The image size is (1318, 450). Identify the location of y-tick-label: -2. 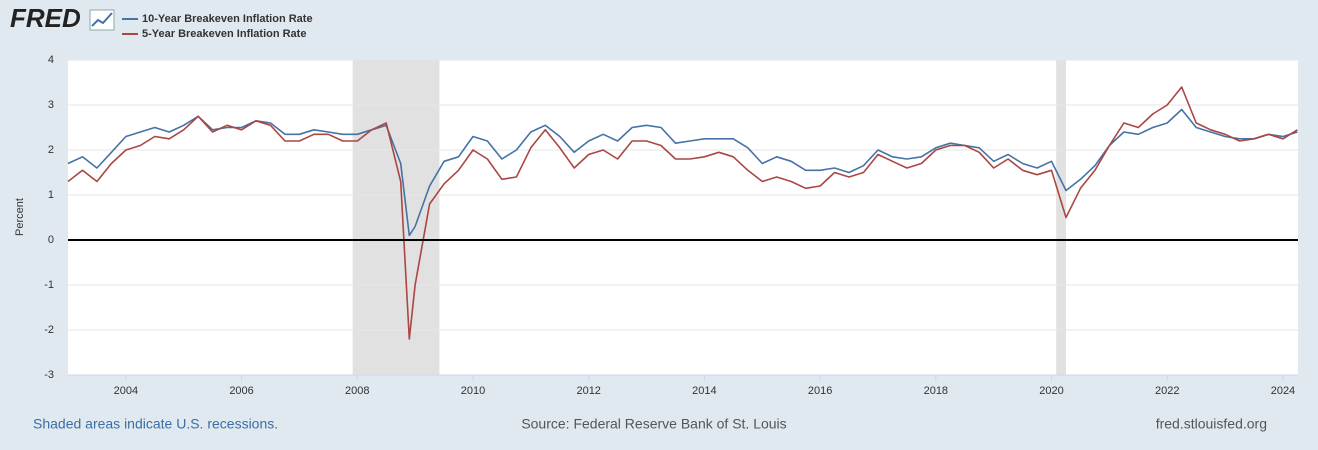
(49, 330).